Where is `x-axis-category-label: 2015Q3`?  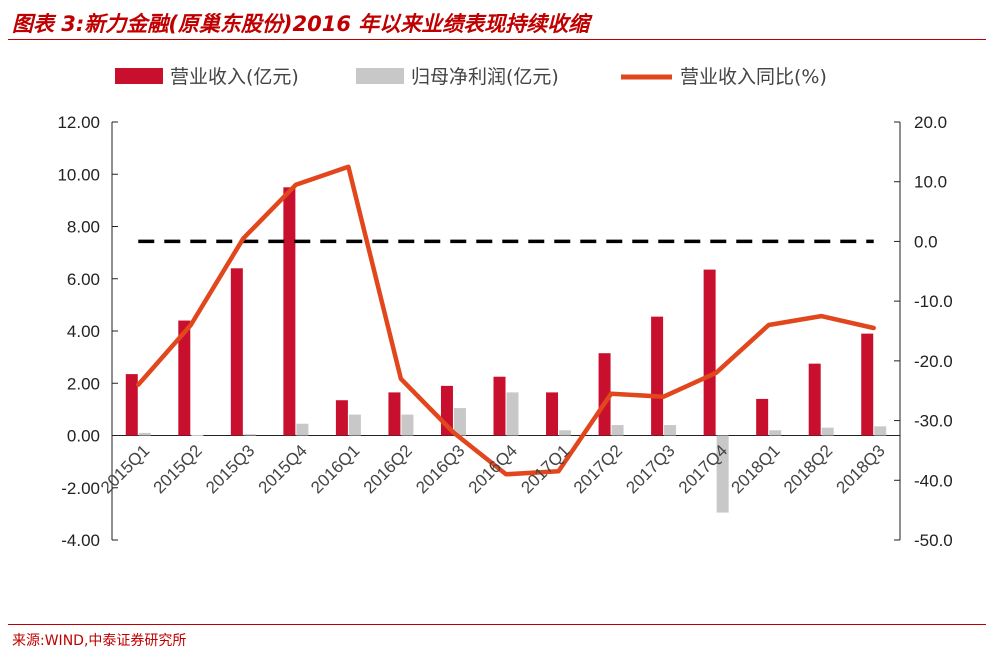 x-axis-category-label: 2015Q3 is located at coordinates (230, 469).